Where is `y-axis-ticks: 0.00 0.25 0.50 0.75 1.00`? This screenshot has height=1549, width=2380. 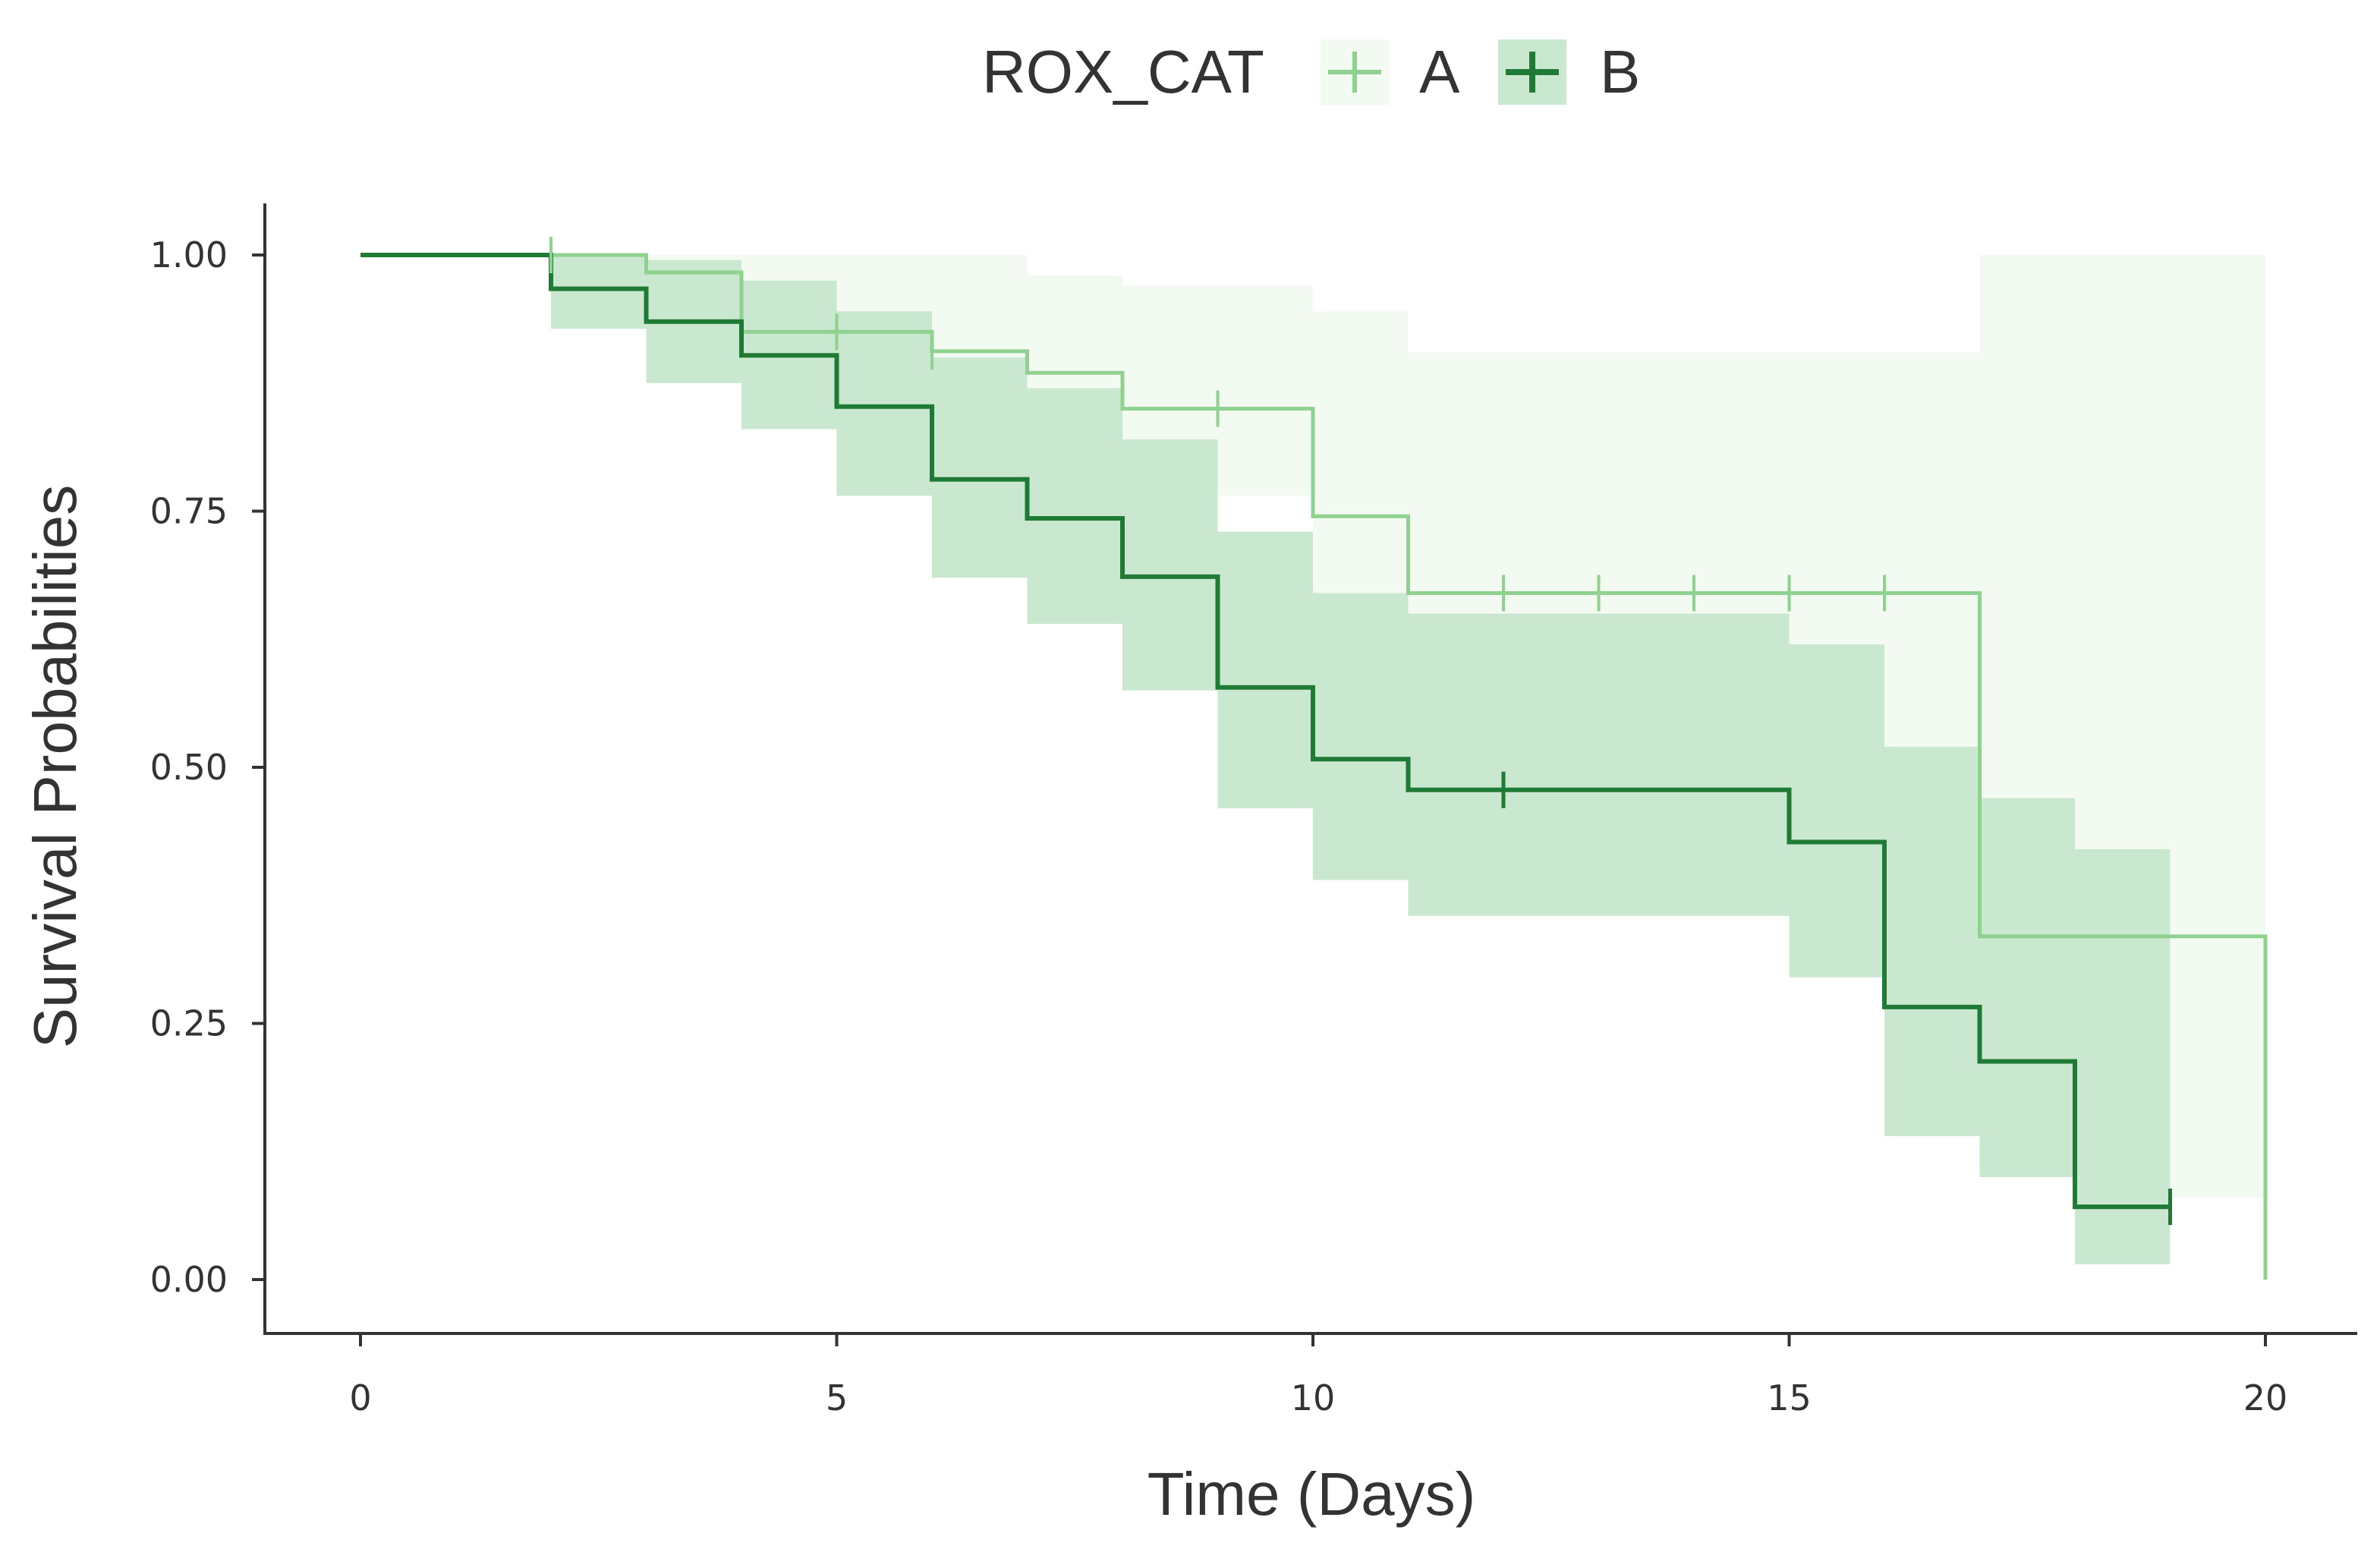 y-axis-ticks: 0.00 0.25 0.50 0.75 1.00 is located at coordinates (207, 767).